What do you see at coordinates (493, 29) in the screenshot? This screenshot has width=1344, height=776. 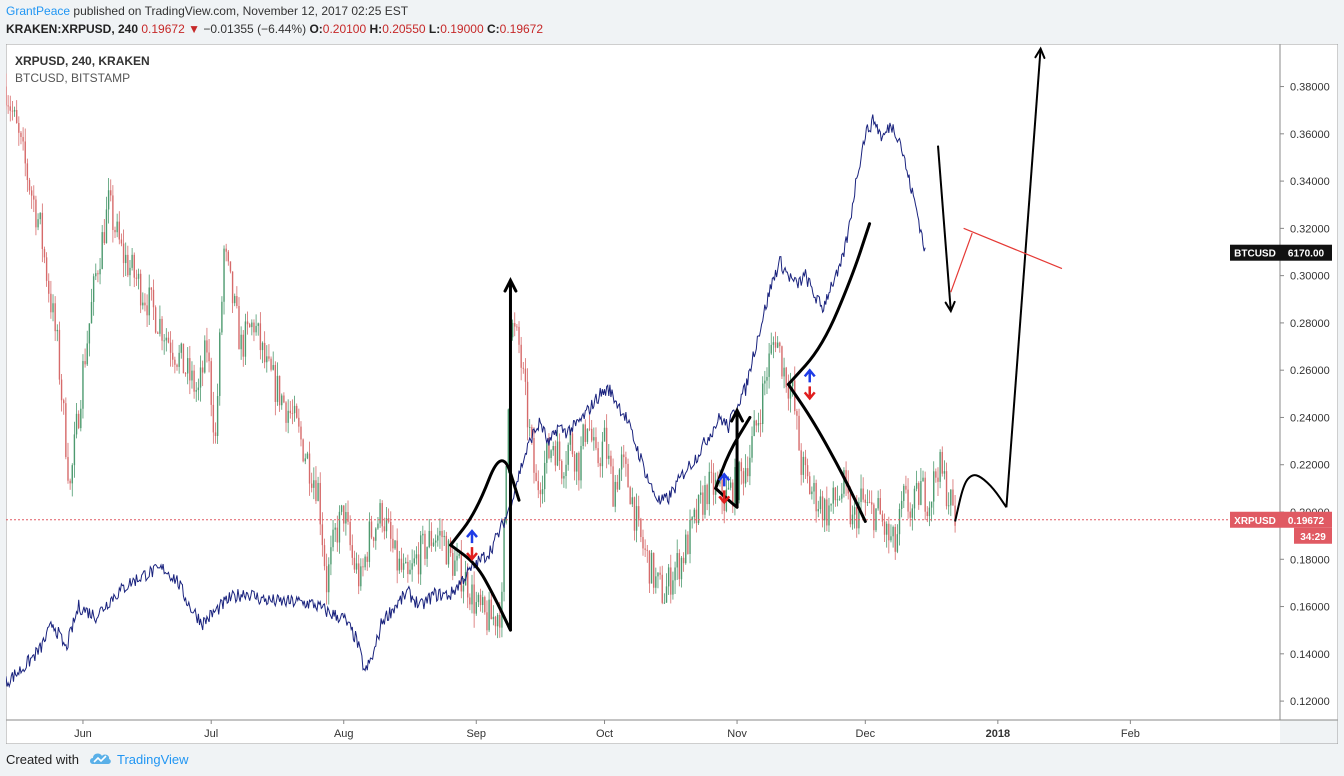 I see `close-label: C:` at bounding box center [493, 29].